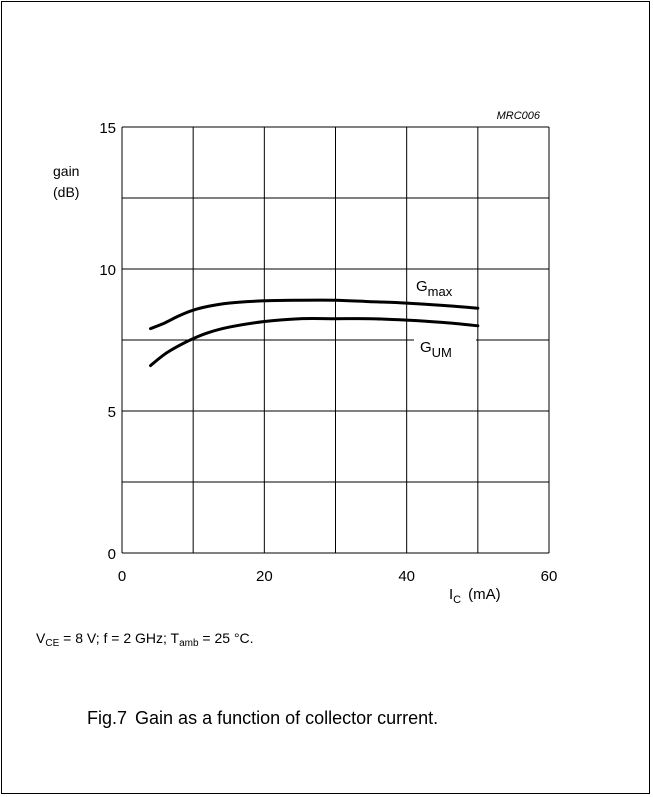  I want to click on x-tick-label: 40, so click(406, 576).